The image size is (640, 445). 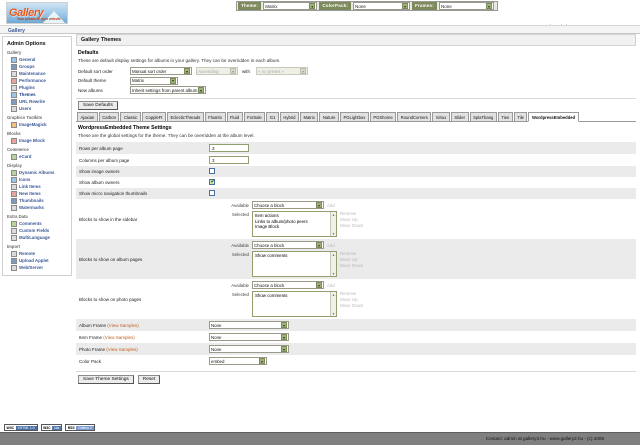 I want to click on new-albums-select: Inherit settings from parent album ▾, so click(x=168, y=90).